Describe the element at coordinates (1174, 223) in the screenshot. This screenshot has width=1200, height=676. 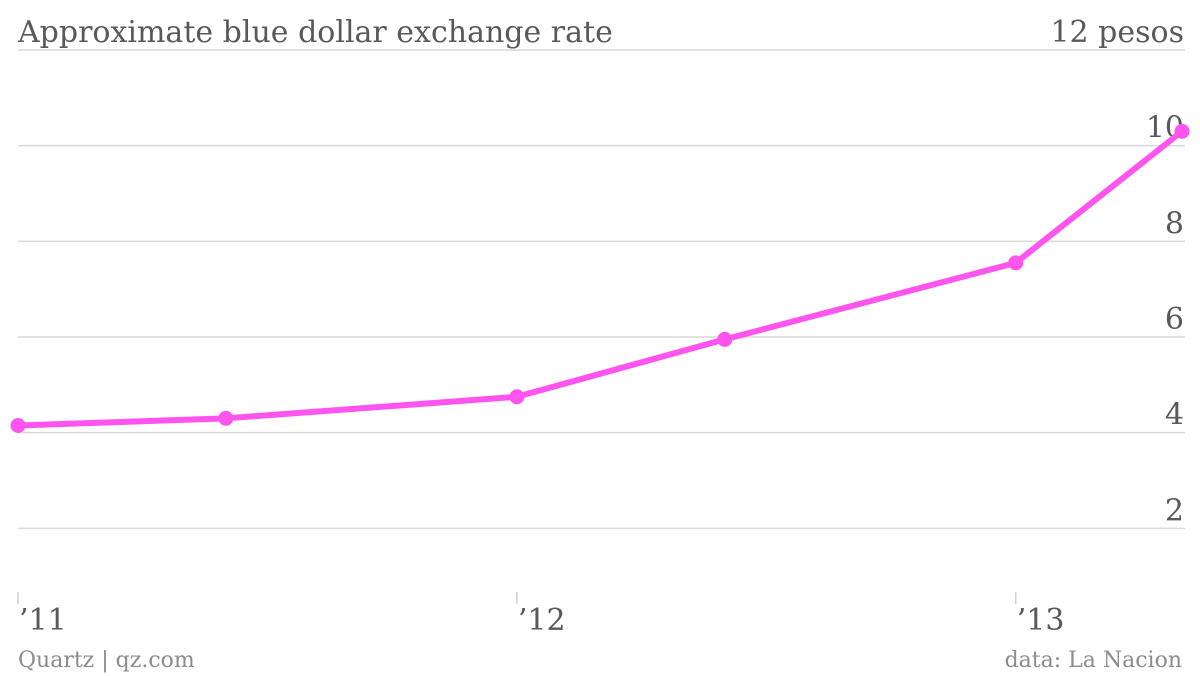
I see `y-tick-label: 8` at that location.